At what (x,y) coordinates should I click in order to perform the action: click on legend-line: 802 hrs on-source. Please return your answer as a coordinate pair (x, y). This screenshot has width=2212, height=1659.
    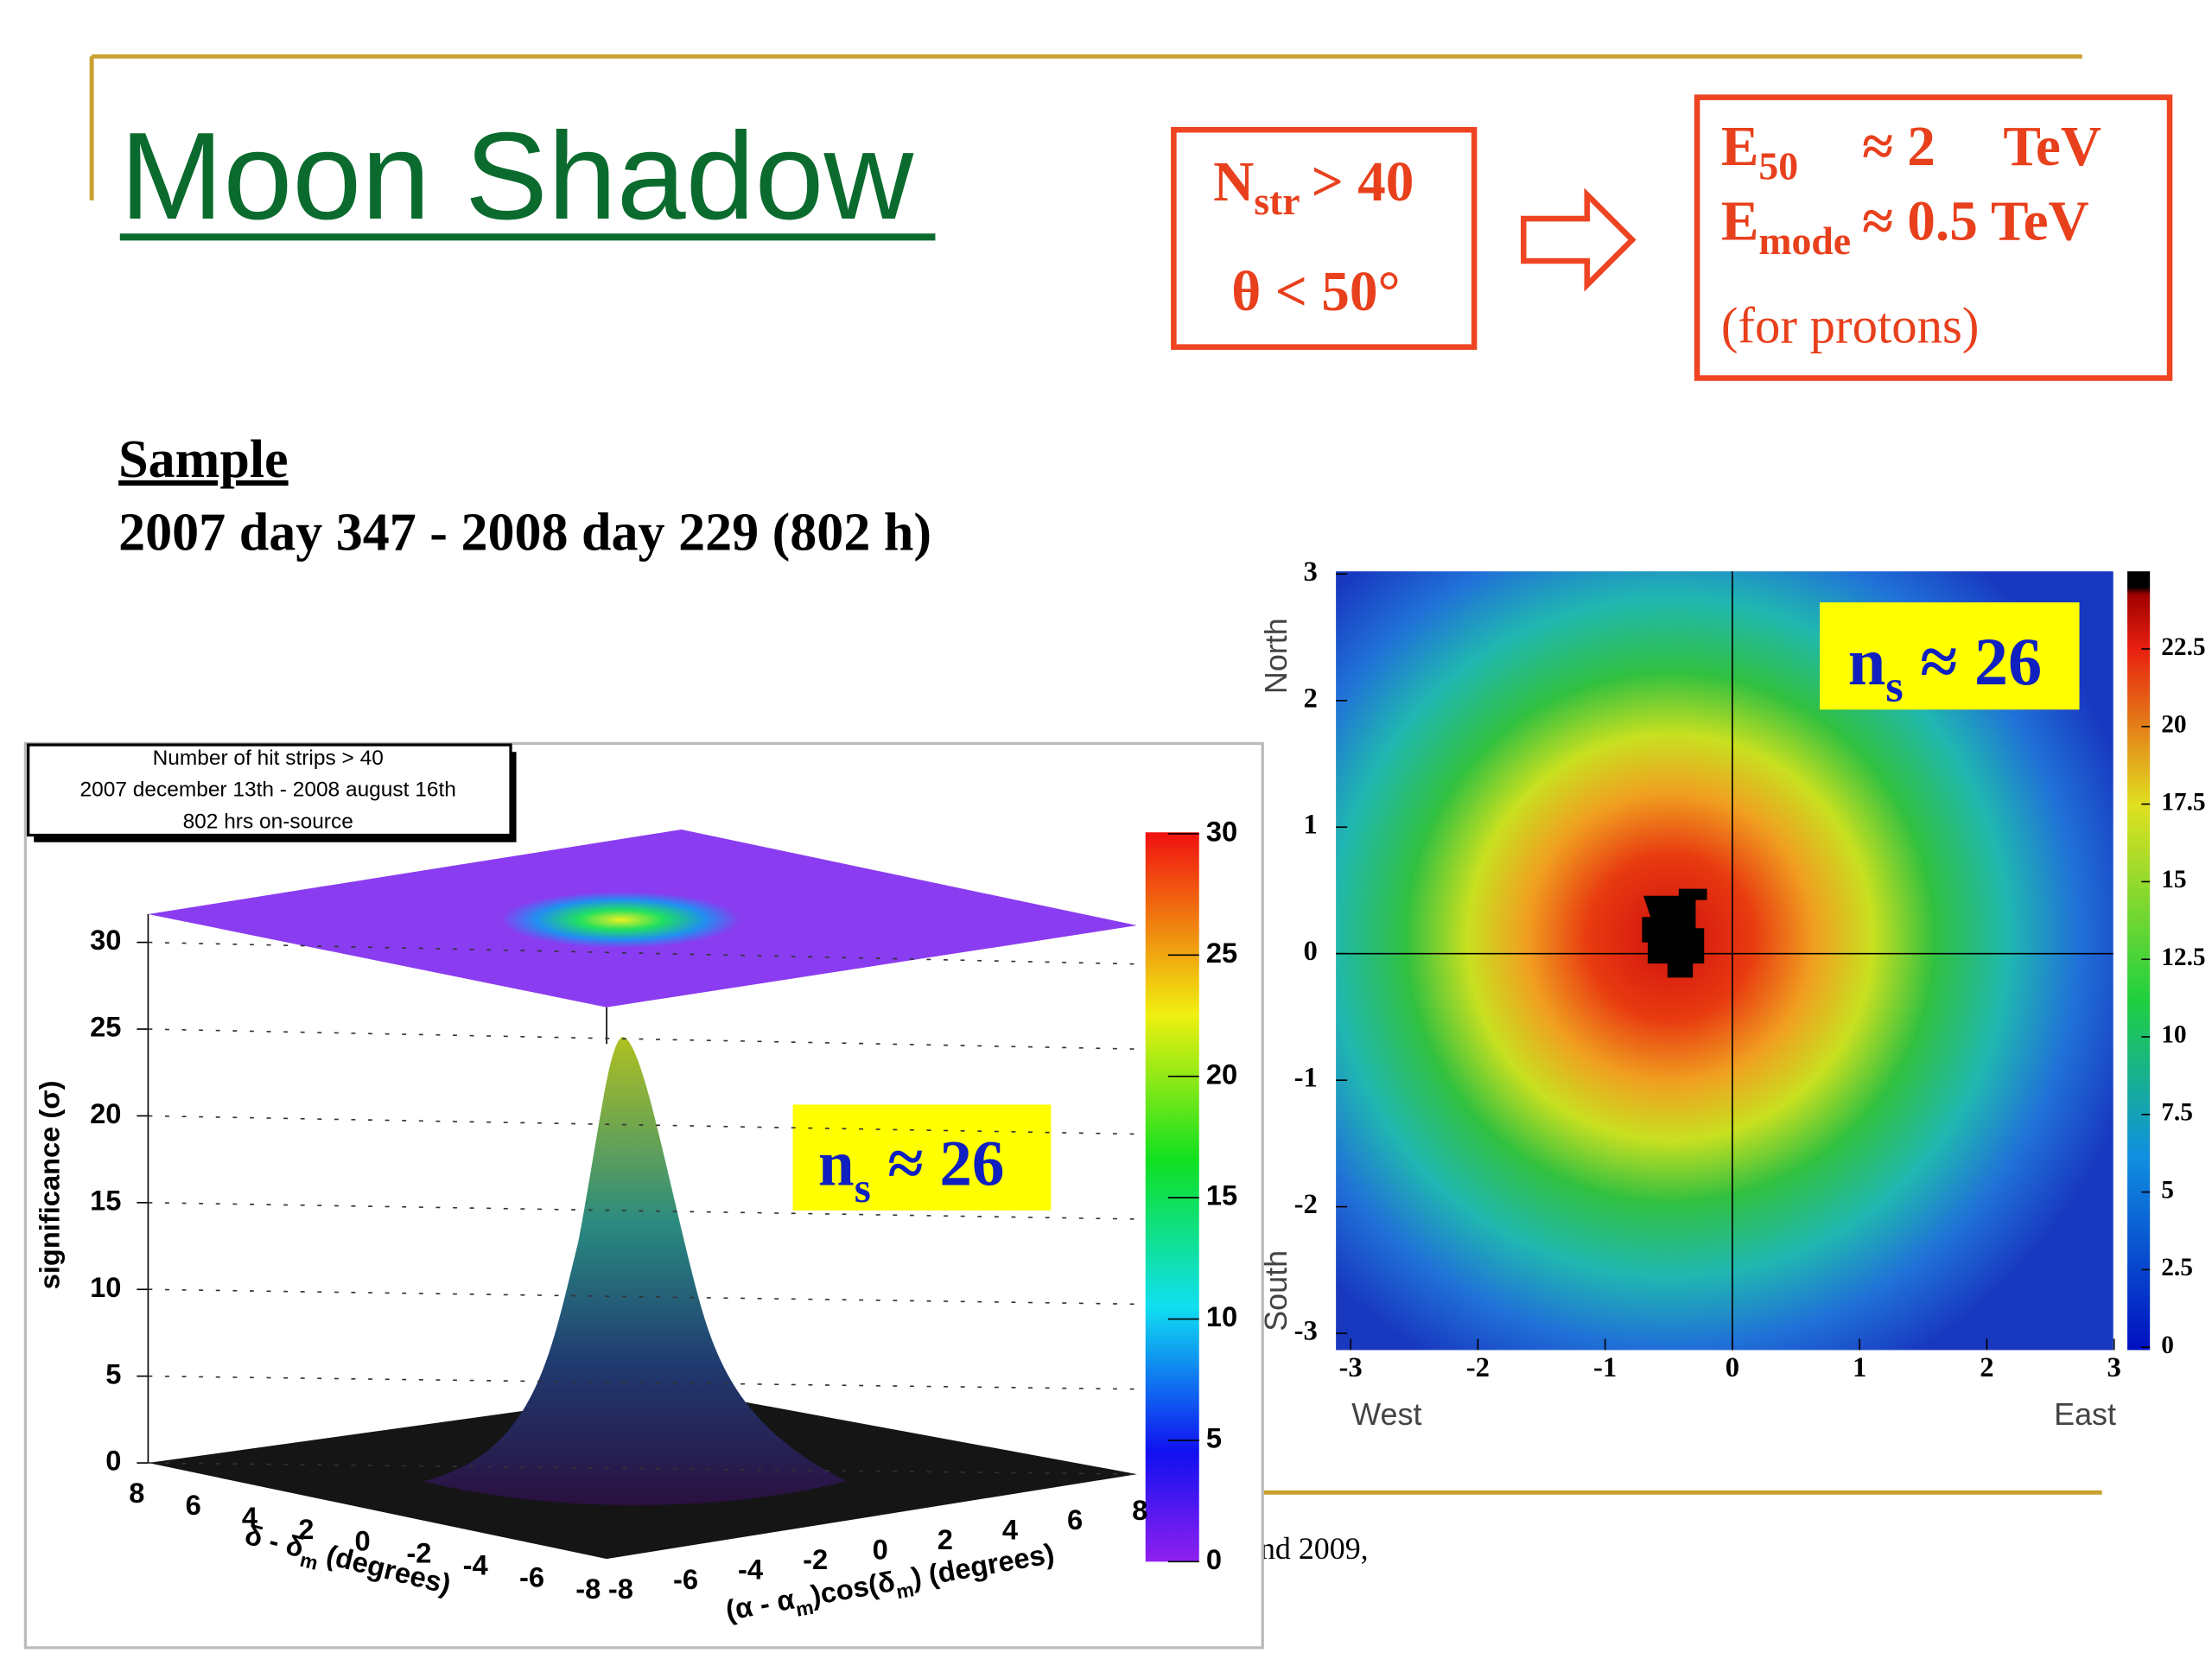
    Looking at the image, I should click on (268, 821).